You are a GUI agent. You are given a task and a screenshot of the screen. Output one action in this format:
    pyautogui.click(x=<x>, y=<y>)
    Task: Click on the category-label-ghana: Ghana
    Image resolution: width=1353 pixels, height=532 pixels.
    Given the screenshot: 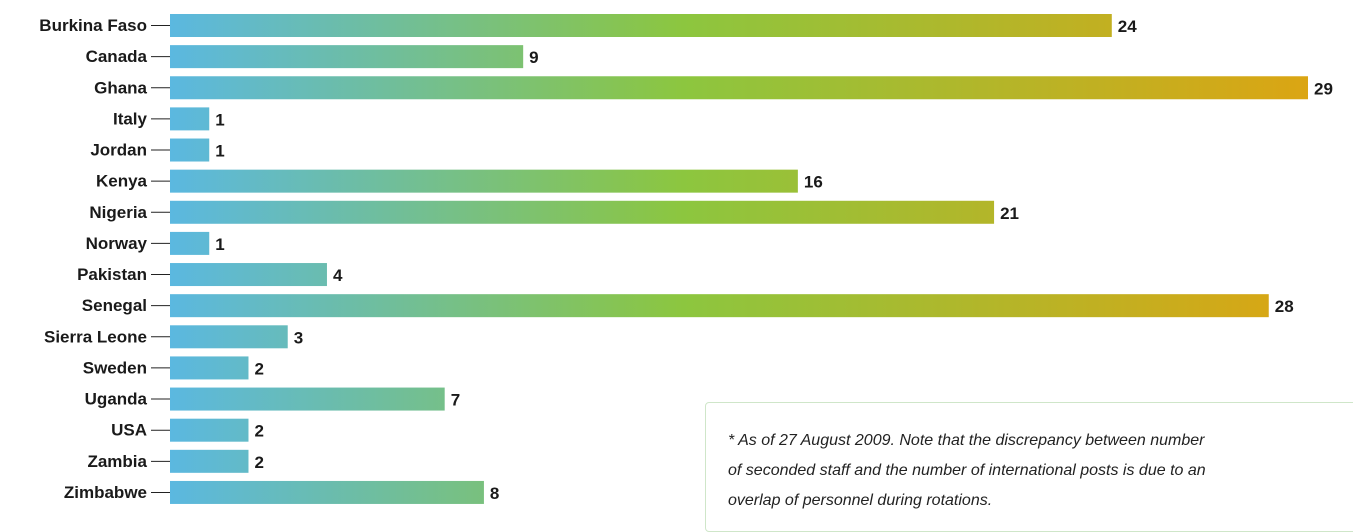 What is the action you would take?
    pyautogui.click(x=120, y=87)
    